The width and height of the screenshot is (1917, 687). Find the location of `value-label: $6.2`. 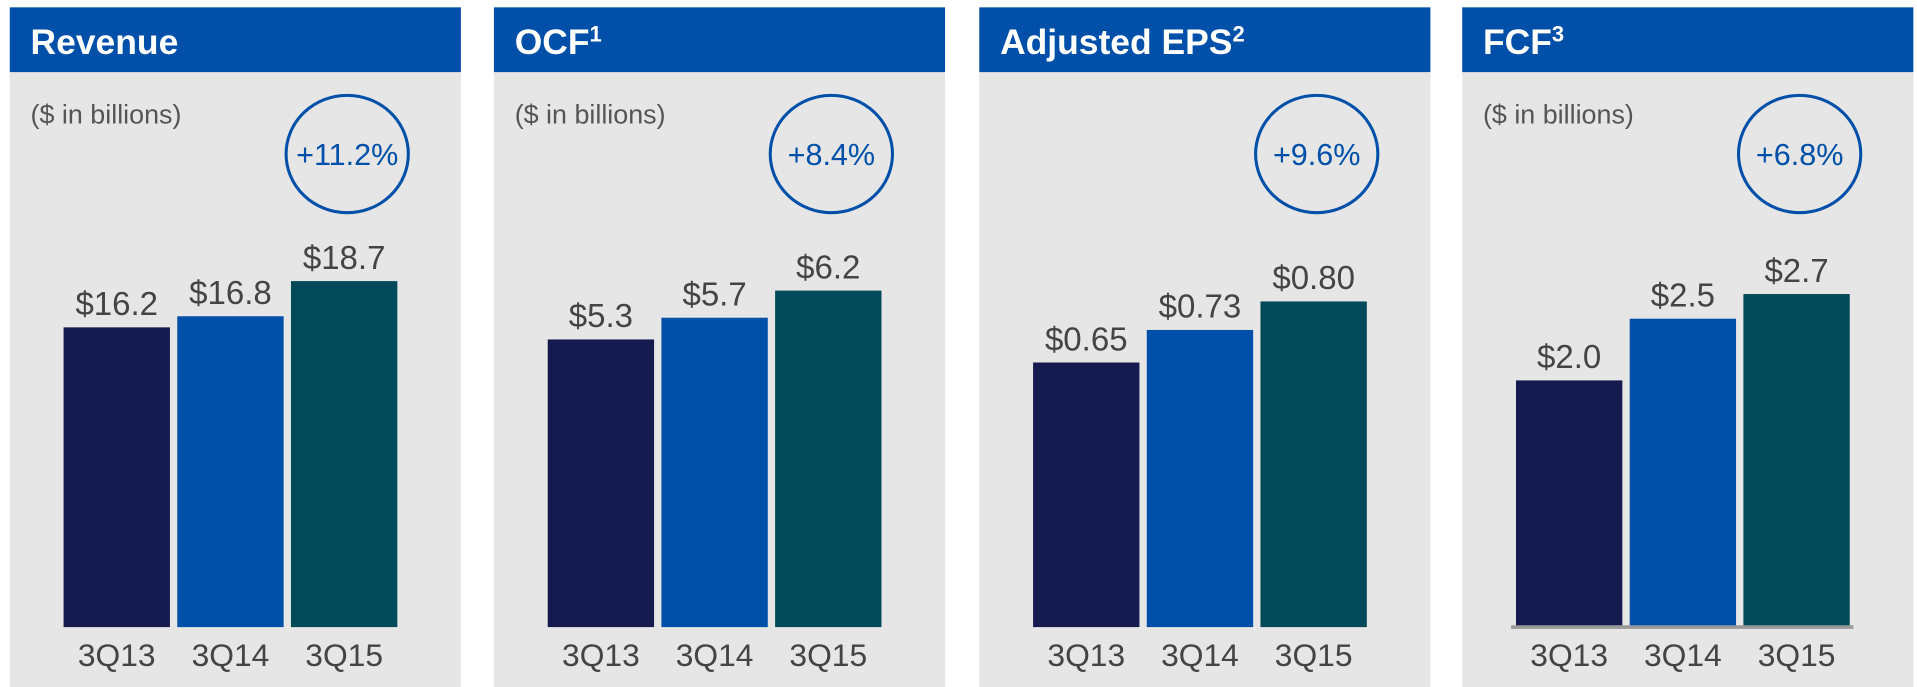

value-label: $6.2 is located at coordinates (828, 266).